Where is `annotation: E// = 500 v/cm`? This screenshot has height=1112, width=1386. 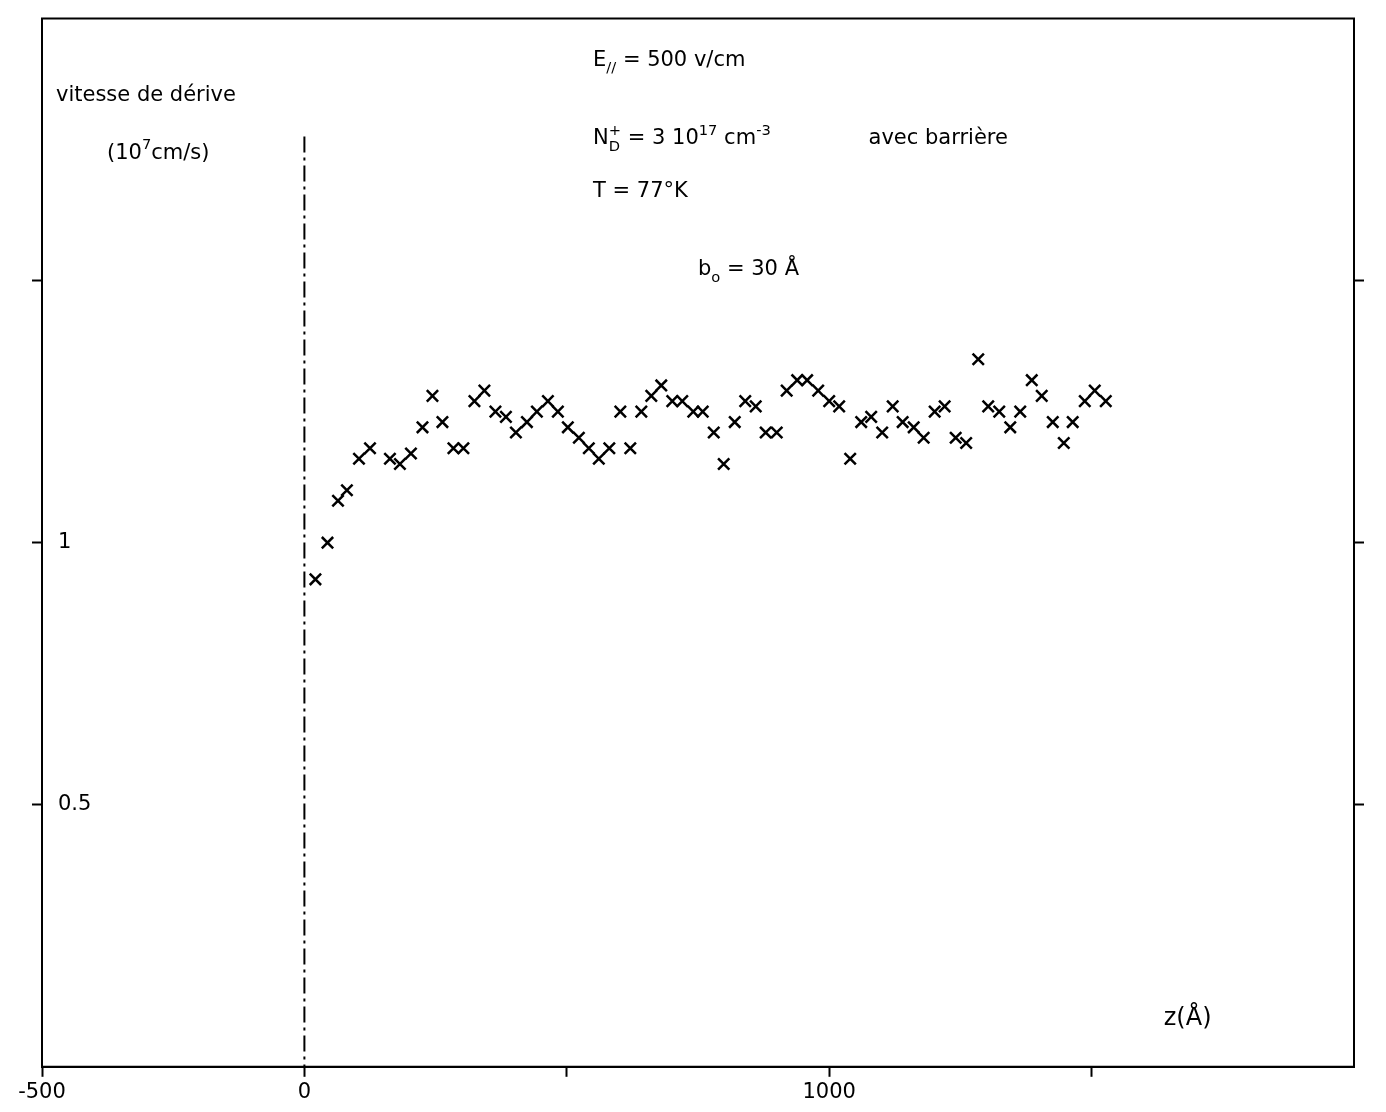
annotation: E// = 500 v/cm is located at coordinates (669, 60).